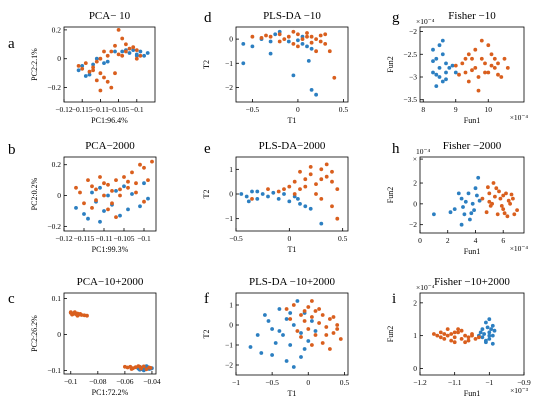  What do you see at coordinates (292, 146) in the screenshot?
I see `panel-title: PLS-DA−2000` at bounding box center [292, 146].